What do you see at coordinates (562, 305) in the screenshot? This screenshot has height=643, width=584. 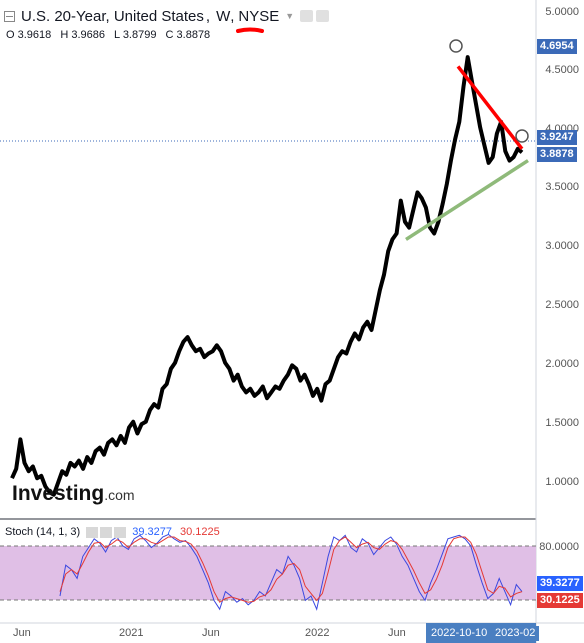 I see `price-tick: 2.5000` at bounding box center [562, 305].